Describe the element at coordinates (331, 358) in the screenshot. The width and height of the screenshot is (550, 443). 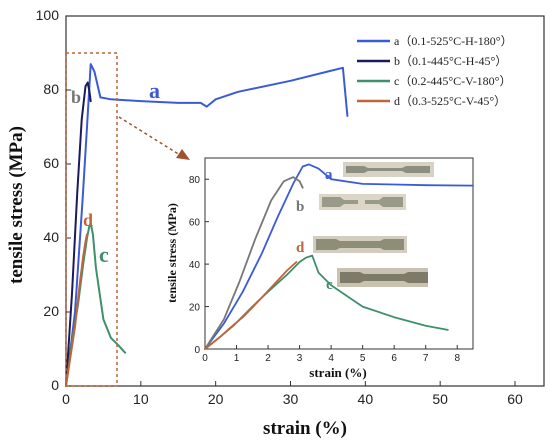
I see `inset-x-tick-label-4: 4` at that location.